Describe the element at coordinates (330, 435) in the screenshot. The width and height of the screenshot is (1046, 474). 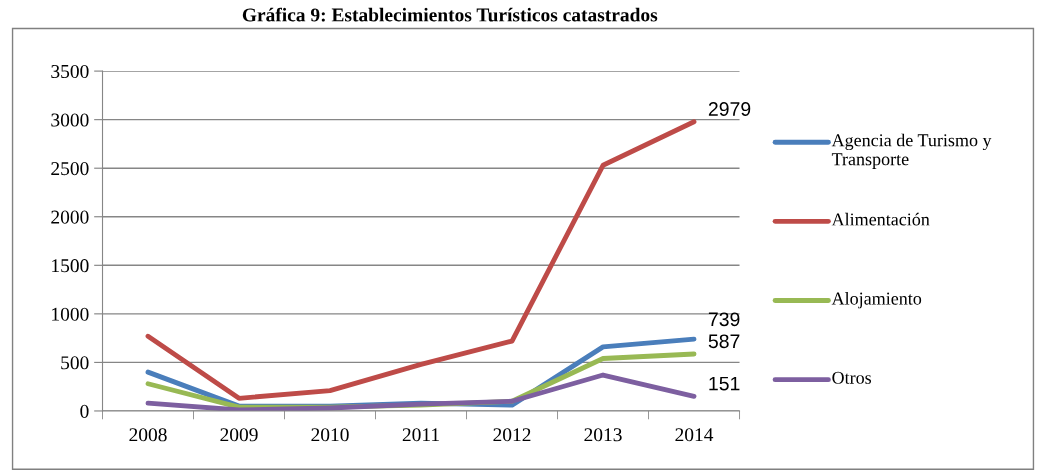
I see `x-tick-label: 2010` at that location.